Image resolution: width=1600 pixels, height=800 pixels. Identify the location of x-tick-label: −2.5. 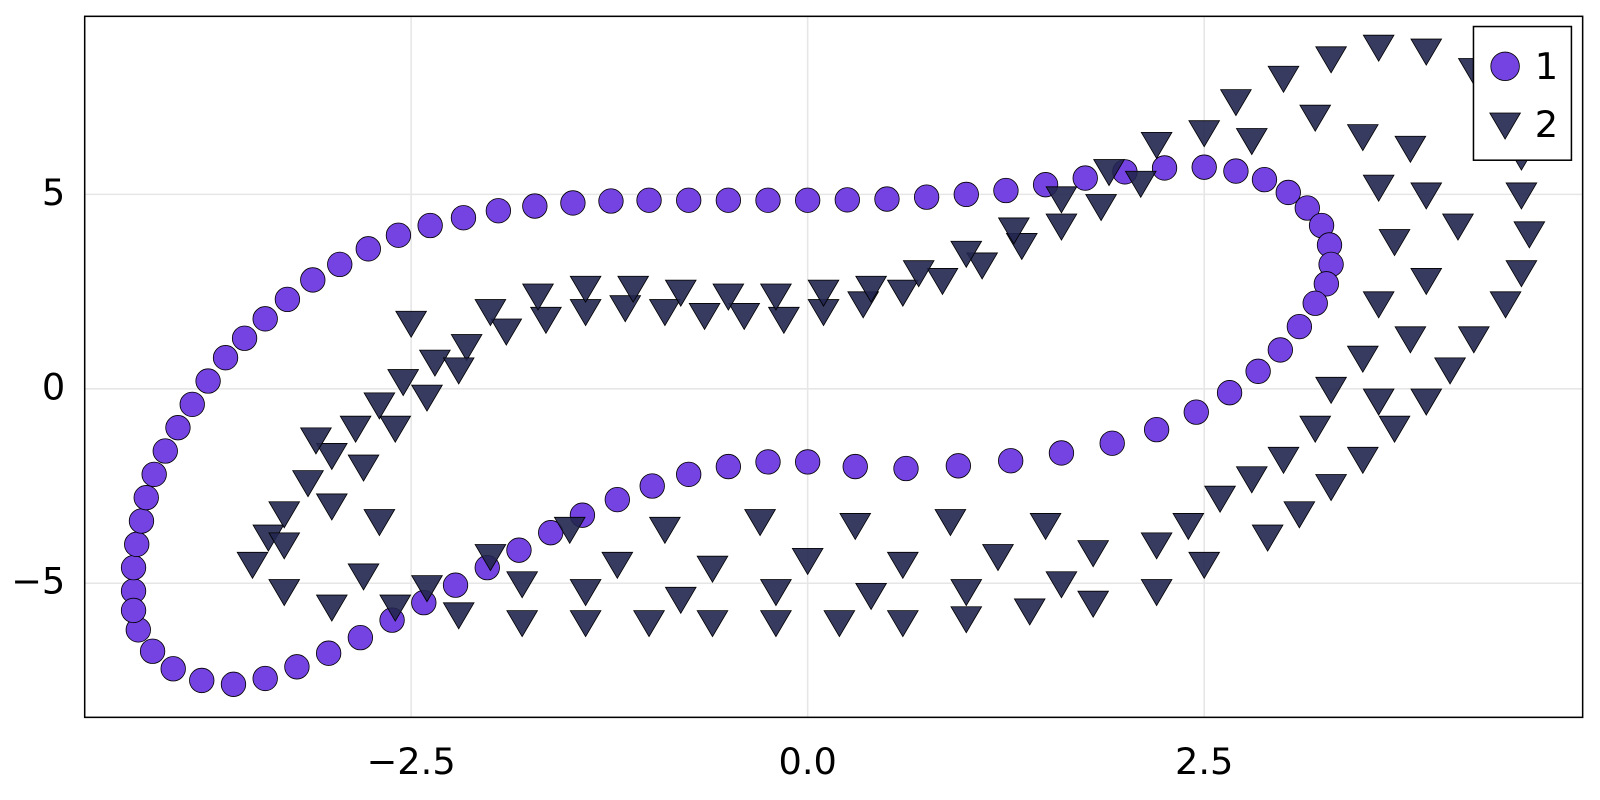
(411, 761).